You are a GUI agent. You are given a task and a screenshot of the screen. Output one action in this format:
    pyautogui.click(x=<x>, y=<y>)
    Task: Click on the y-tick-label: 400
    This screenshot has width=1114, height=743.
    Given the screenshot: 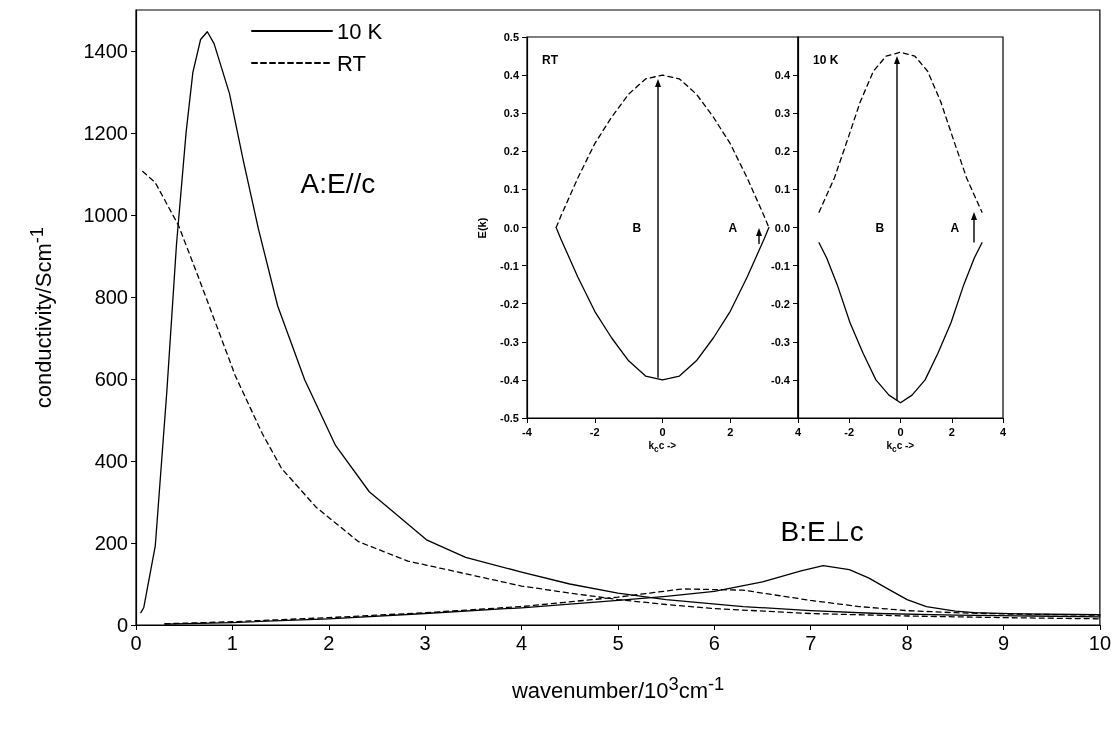 What is the action you would take?
    pyautogui.click(x=111, y=461)
    